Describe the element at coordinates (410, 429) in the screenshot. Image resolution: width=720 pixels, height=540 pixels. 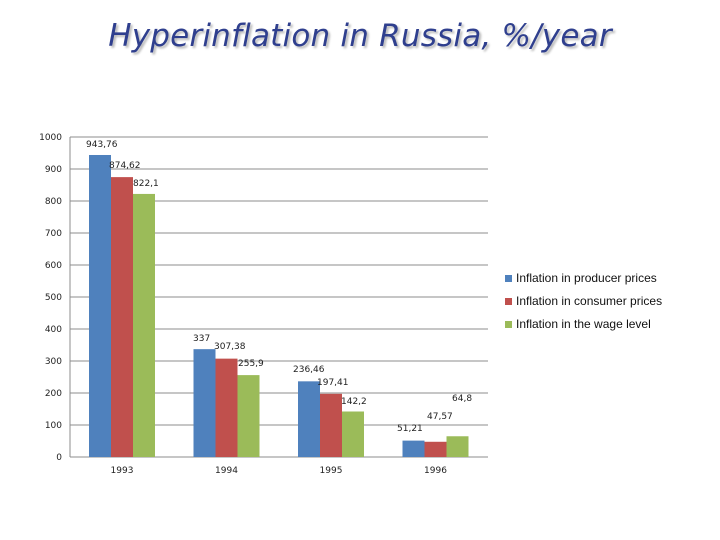
I see `data-label: 51,21` at that location.